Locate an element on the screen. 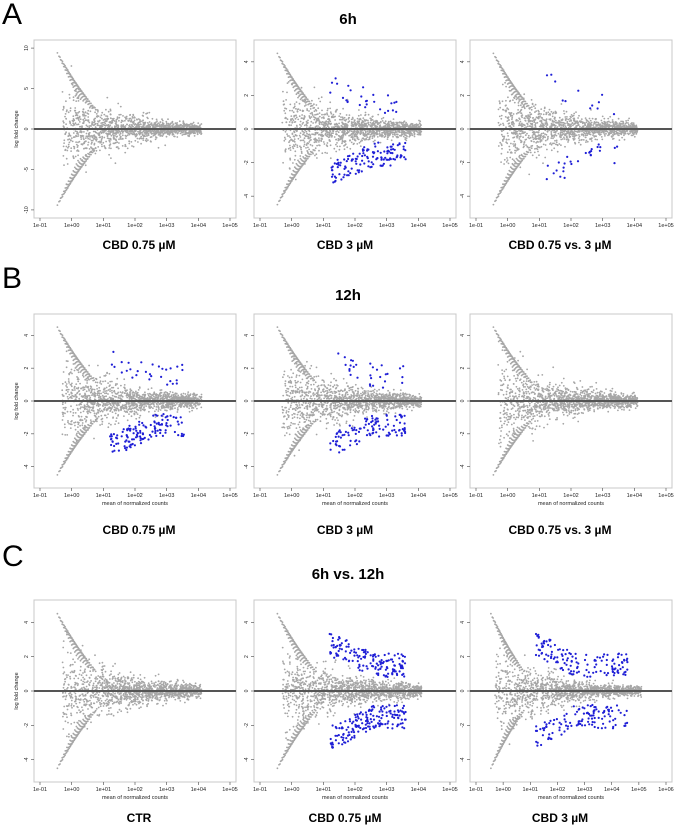 This screenshot has height=828, width=677. x-tick-label: 1e-01 is located at coordinates (260, 226).